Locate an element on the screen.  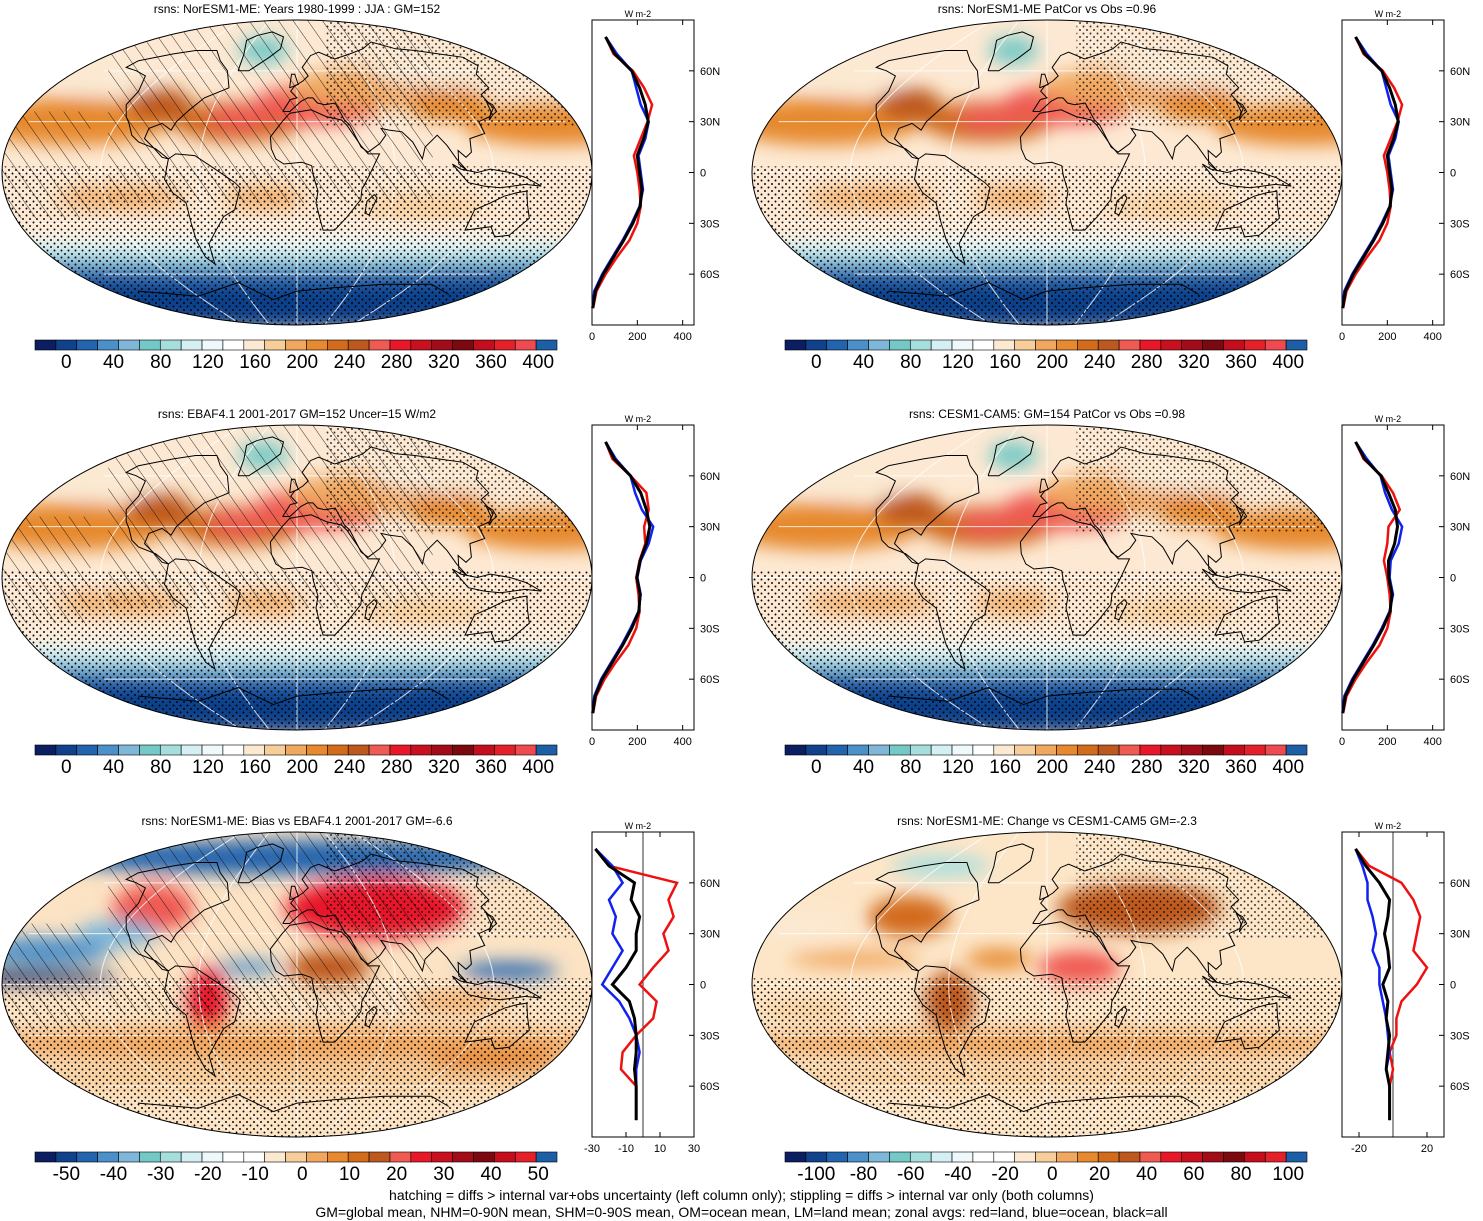
colorbar-label: 200 is located at coordinates (1052, 362).